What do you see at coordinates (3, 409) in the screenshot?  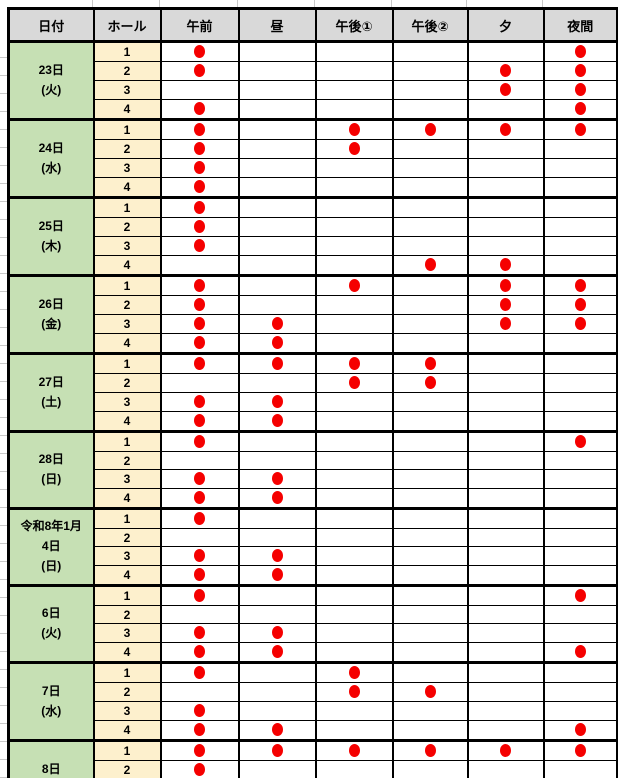 I see `margin-gridlines` at bounding box center [3, 409].